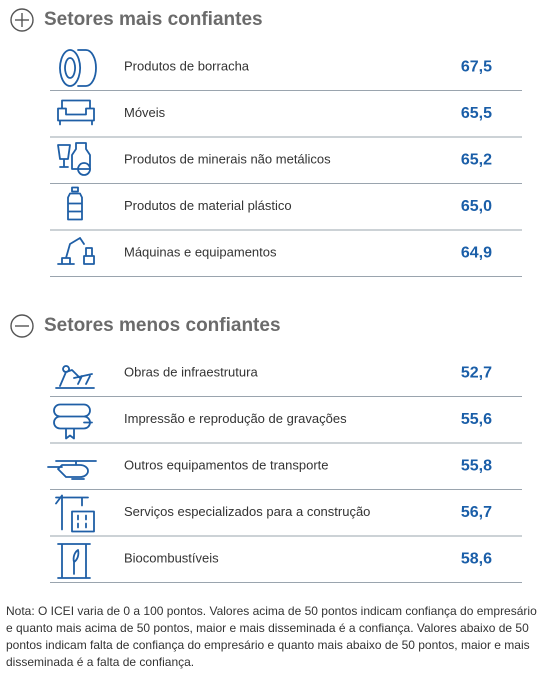 The width and height of the screenshot is (544, 680). What do you see at coordinates (476, 252) in the screenshot?
I see `row-value: 64,9` at bounding box center [476, 252].